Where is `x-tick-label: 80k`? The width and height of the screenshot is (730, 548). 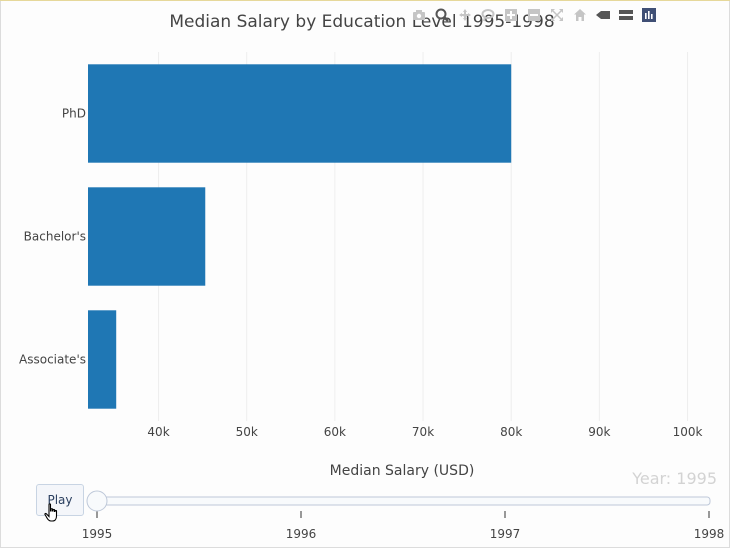
x-tick-label: 80k is located at coordinates (511, 432).